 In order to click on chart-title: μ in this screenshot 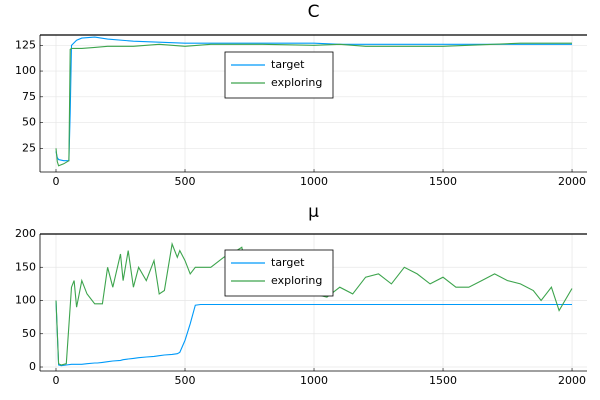, I will do `click(313, 212)`.